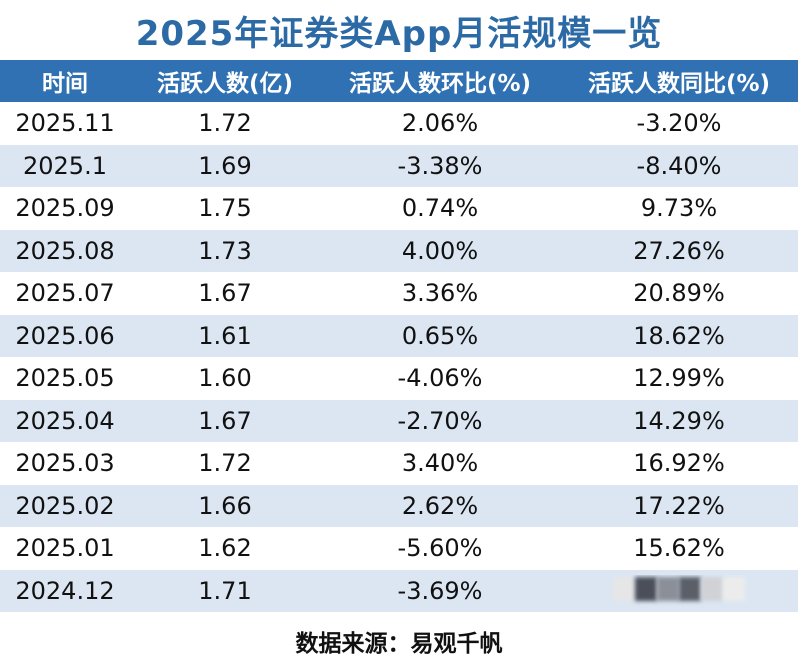 This screenshot has height=661, width=798. I want to click on cell-yoy: 18.62%, so click(679, 335).